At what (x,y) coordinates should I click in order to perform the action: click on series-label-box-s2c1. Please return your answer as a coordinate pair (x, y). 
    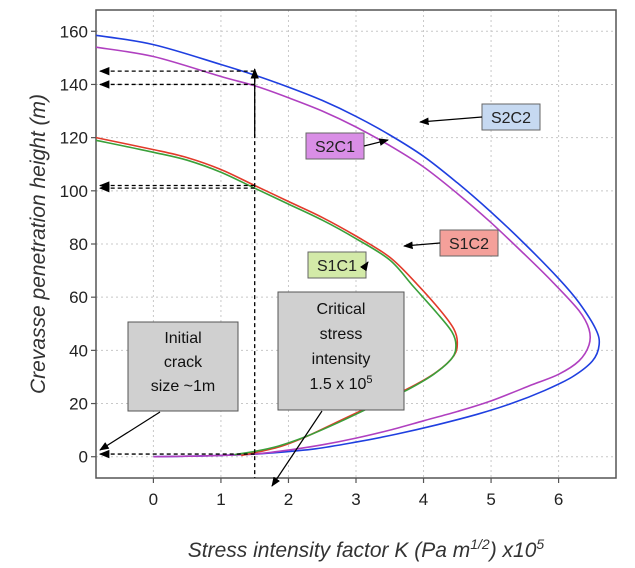
    Looking at the image, I should click on (335, 146).